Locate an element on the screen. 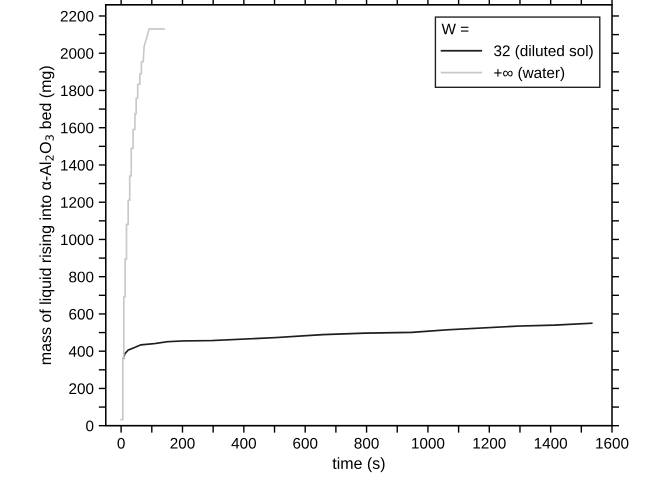 Image resolution: width=649 pixels, height=481 pixels. legend-label: 32 (diluted sol) is located at coordinates (543, 52).